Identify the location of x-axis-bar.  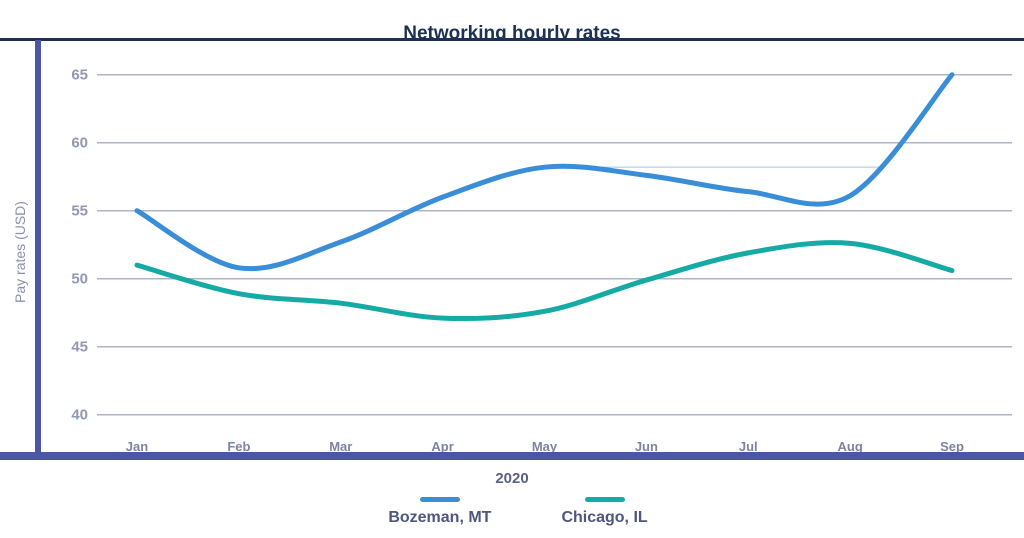
(512, 456).